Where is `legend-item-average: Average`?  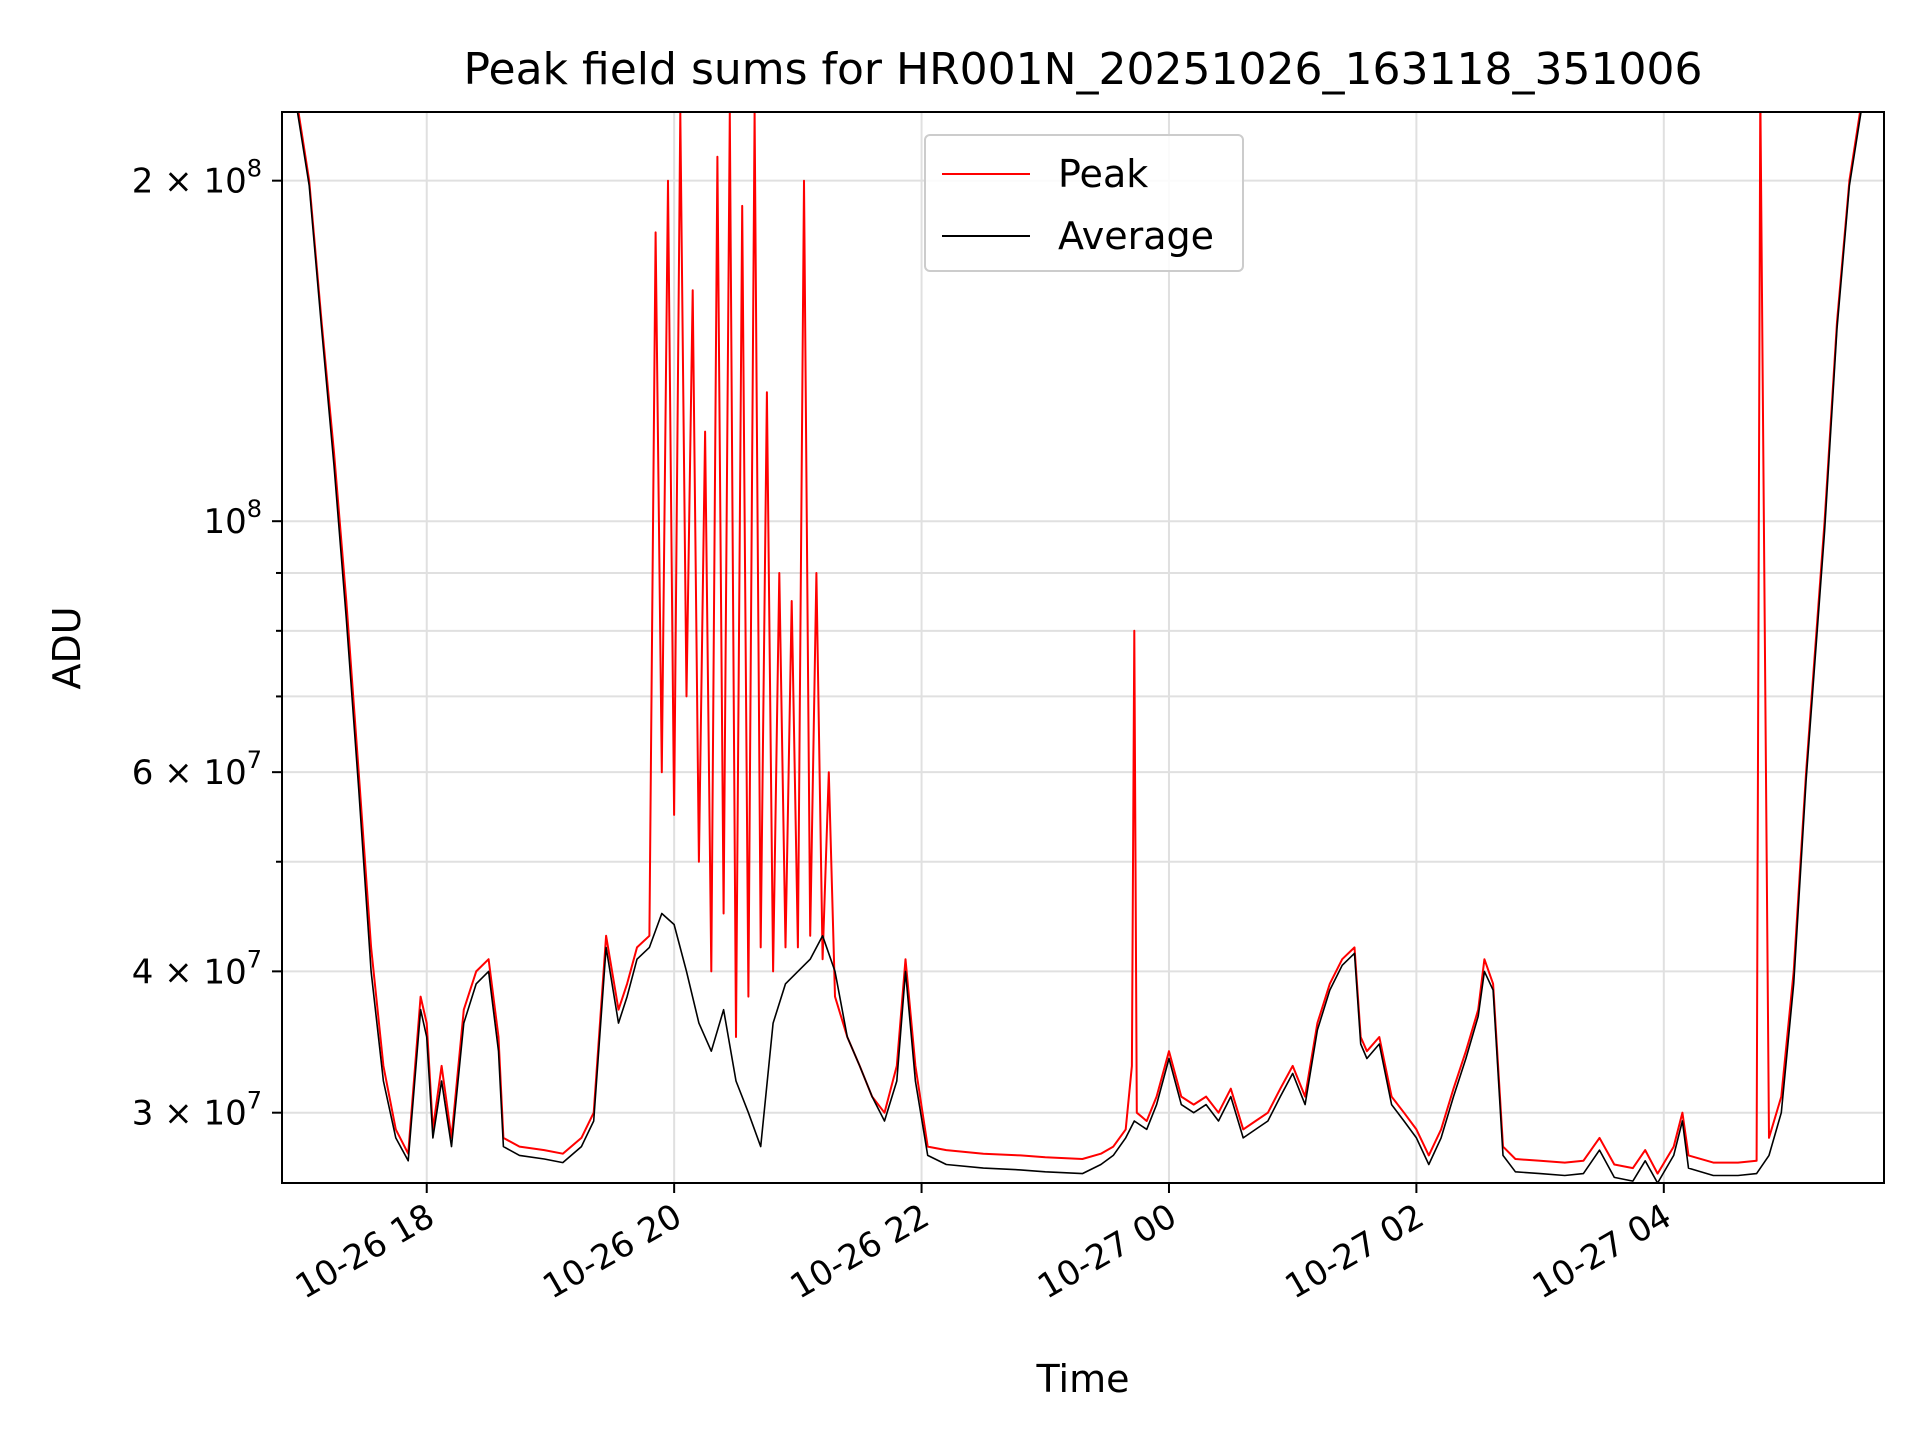
legend-item-average: Average is located at coordinates (1084, 236).